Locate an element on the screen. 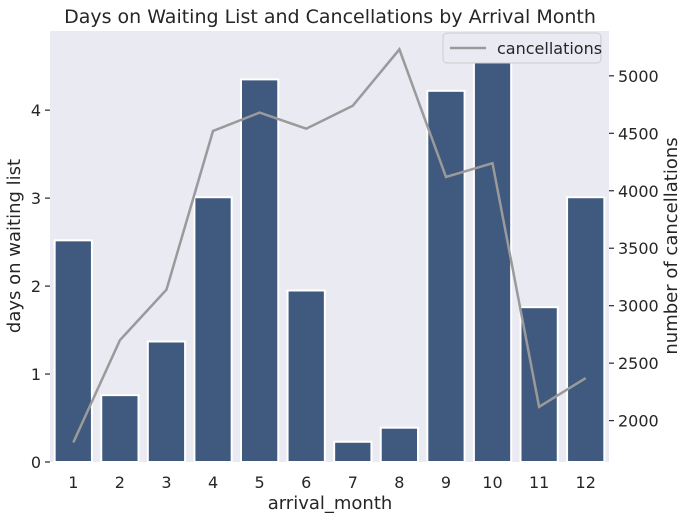 The image size is (687, 519). right-tick-label-3000: 3000 is located at coordinates (638, 306).